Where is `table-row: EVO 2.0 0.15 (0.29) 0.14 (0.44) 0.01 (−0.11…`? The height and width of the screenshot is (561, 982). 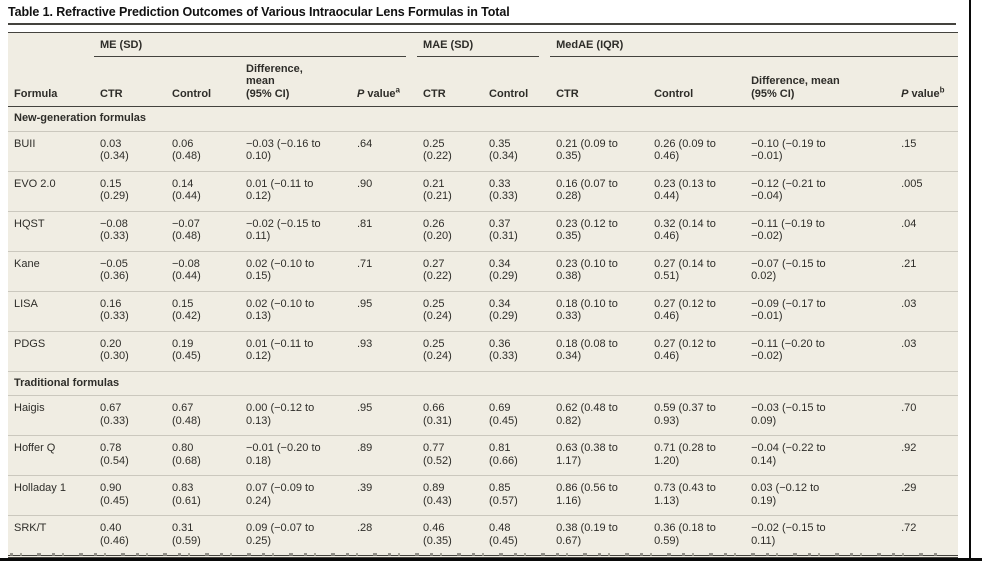
table-row: EVO 2.0 0.15 (0.29) 0.14 (0.44) 0.01 (−0.11… is located at coordinates (483, 191).